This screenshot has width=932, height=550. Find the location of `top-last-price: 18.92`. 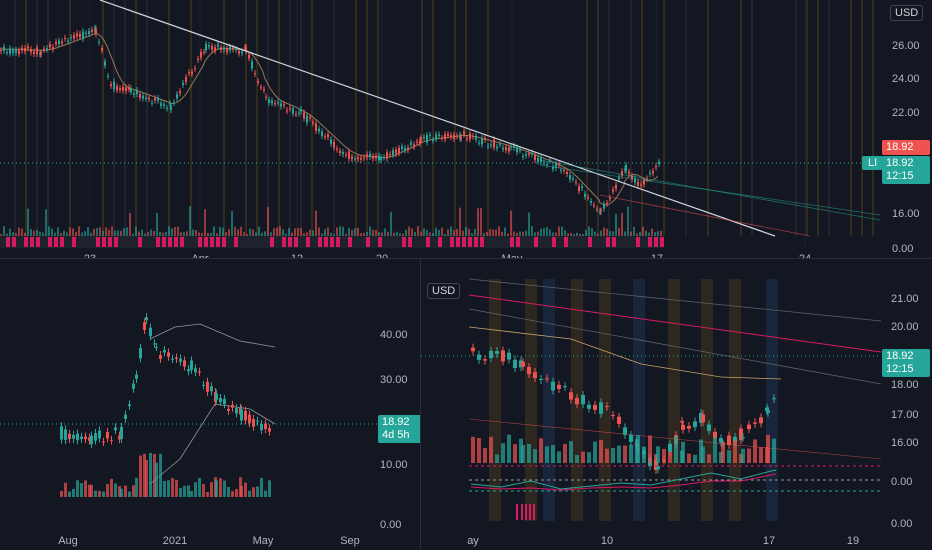

top-last-price: 18.92 is located at coordinates (900, 163).